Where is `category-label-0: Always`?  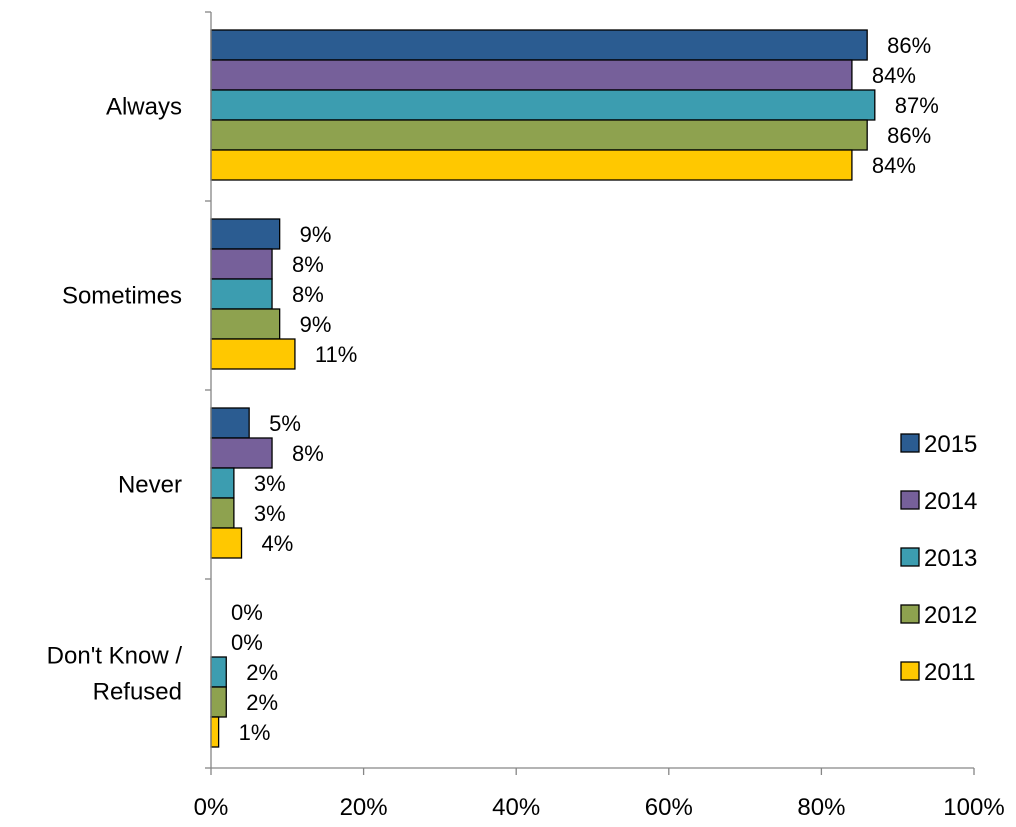 category-label-0: Always is located at coordinates (144, 107).